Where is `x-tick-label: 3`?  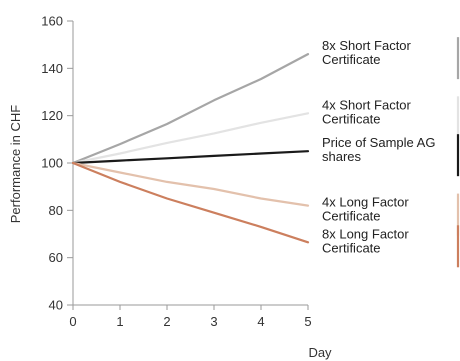 x-tick-label: 3 is located at coordinates (213, 321).